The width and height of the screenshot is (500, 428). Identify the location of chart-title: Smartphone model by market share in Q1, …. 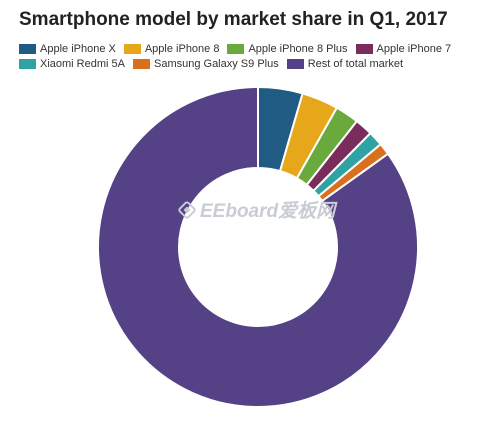
(233, 19).